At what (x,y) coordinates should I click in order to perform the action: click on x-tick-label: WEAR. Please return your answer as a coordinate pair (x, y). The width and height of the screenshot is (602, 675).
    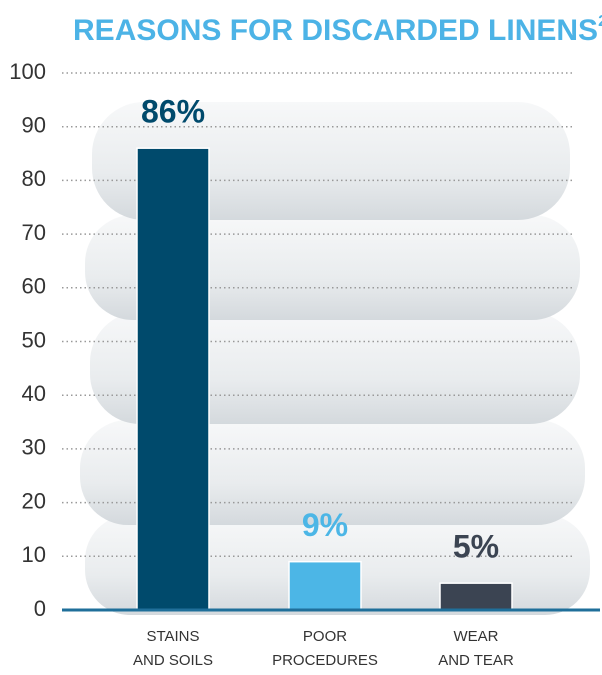
    Looking at the image, I should click on (476, 636).